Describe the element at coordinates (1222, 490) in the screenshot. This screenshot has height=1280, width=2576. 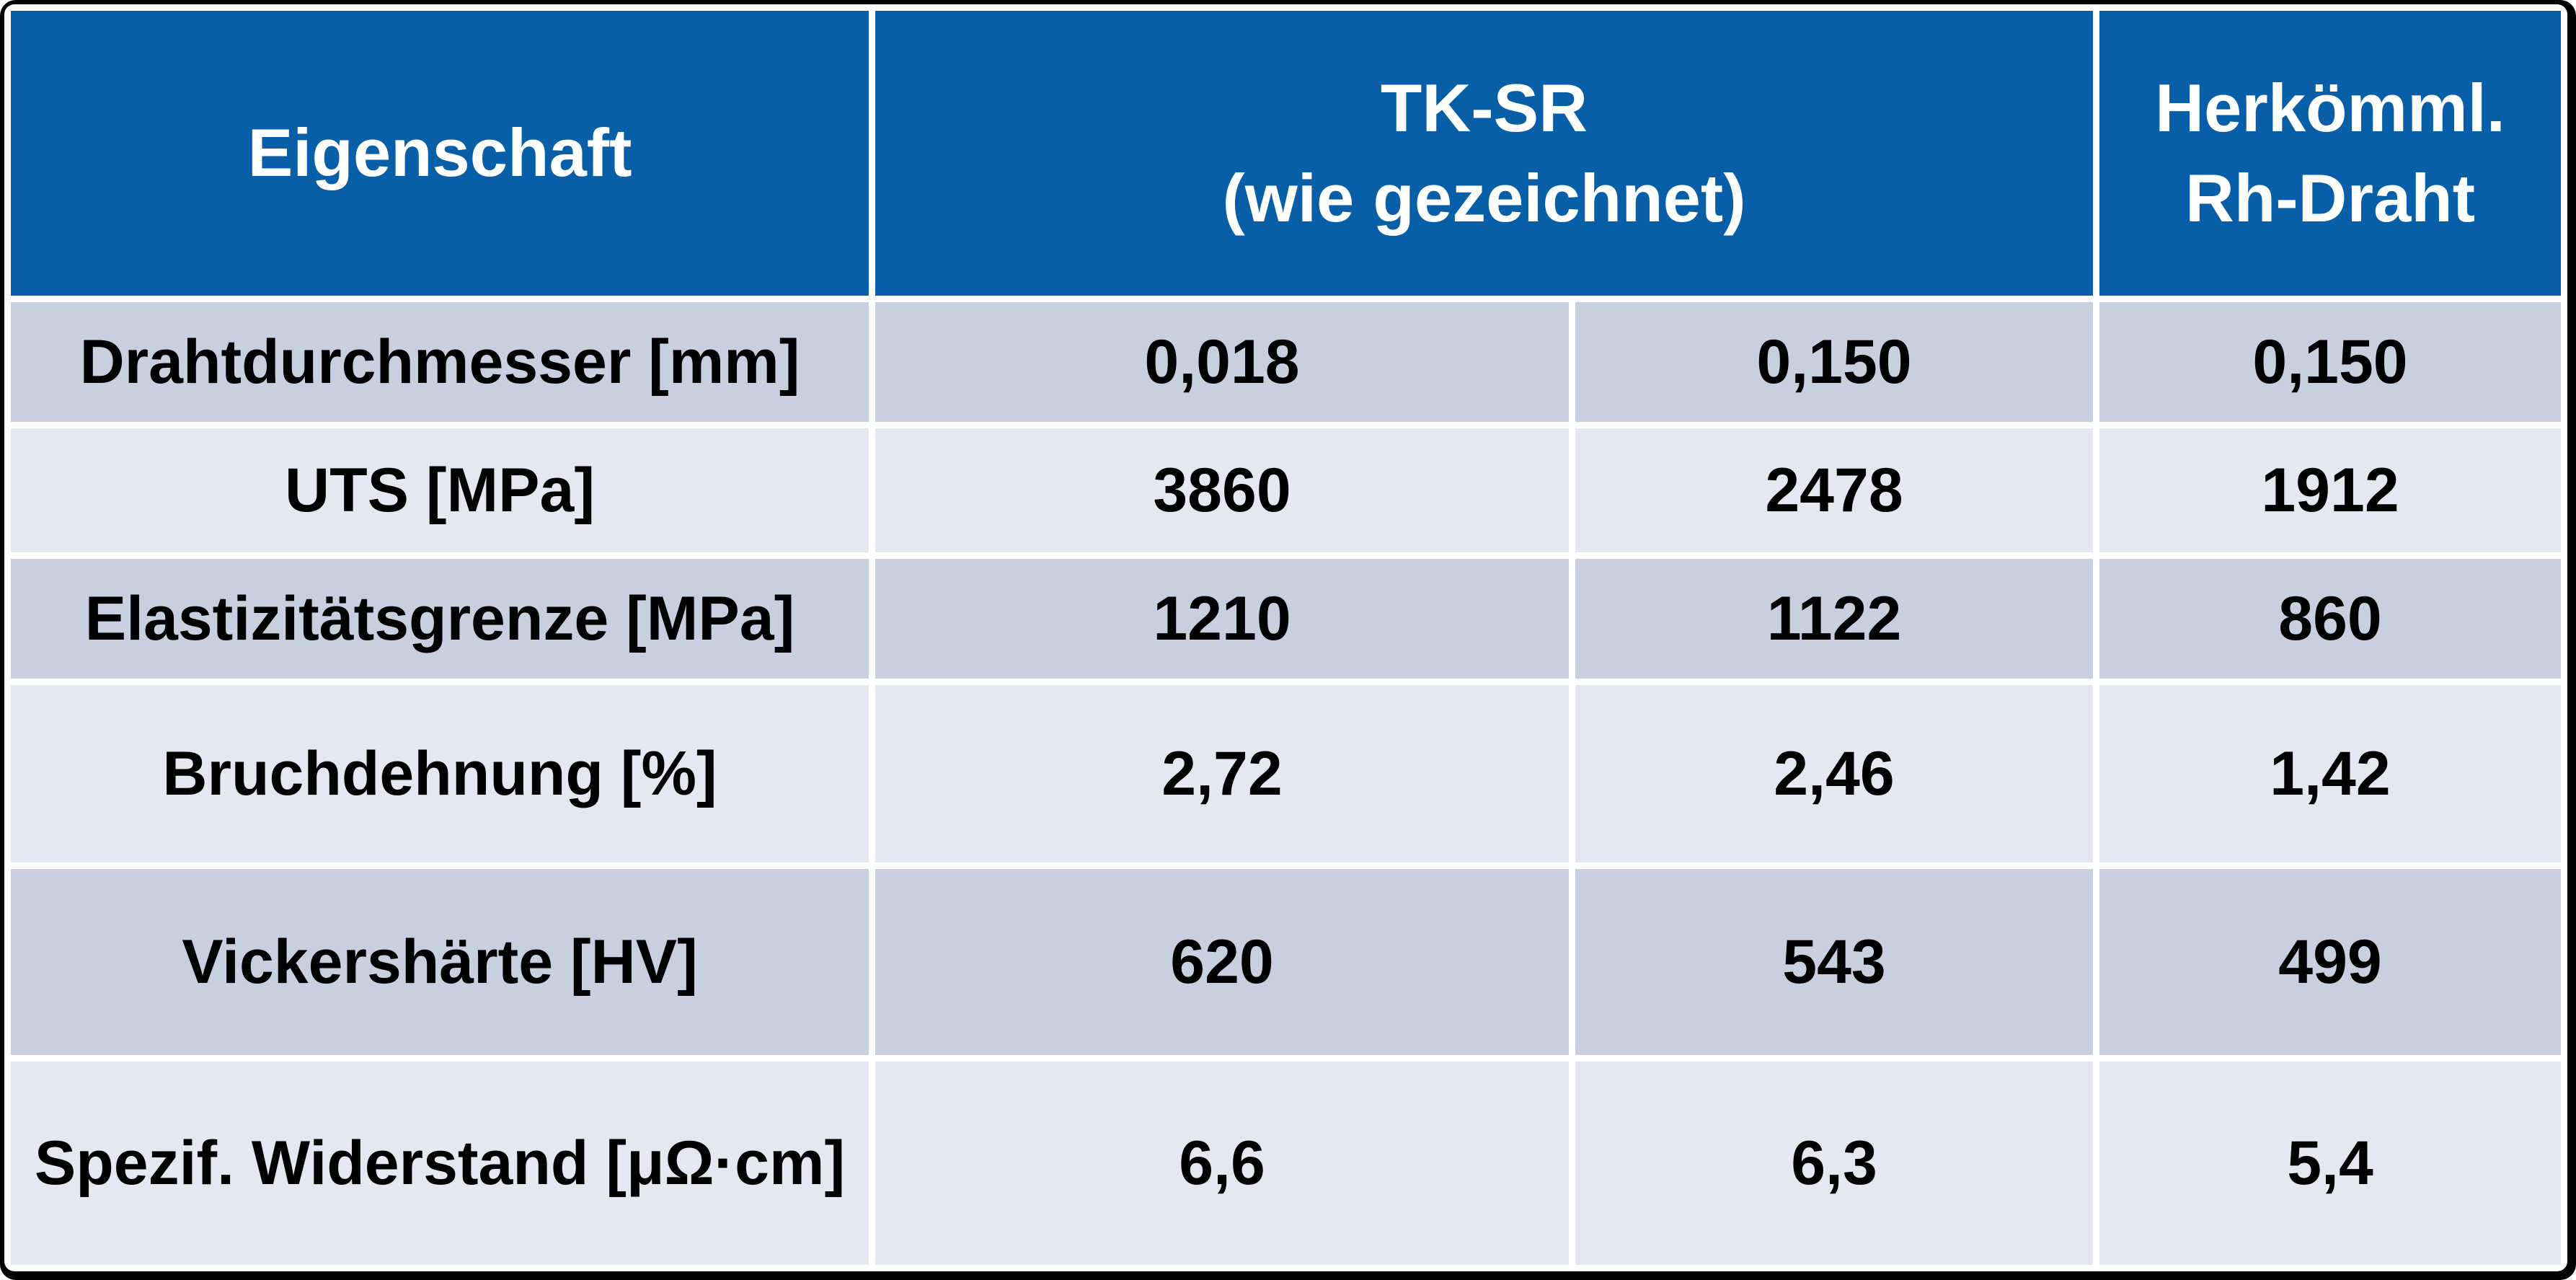
I see `tk-sr-value-cell: 3860` at that location.